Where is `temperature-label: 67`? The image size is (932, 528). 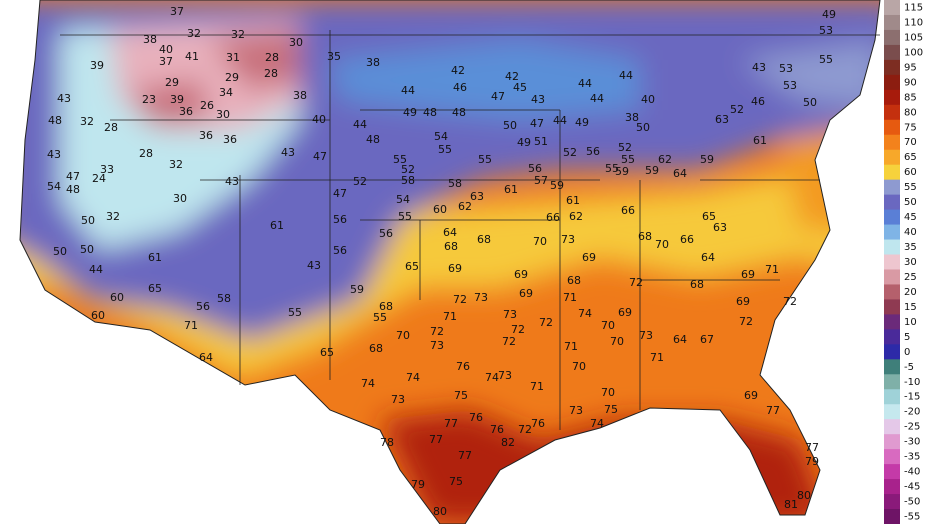
temperature-label: 67 is located at coordinates (707, 339).